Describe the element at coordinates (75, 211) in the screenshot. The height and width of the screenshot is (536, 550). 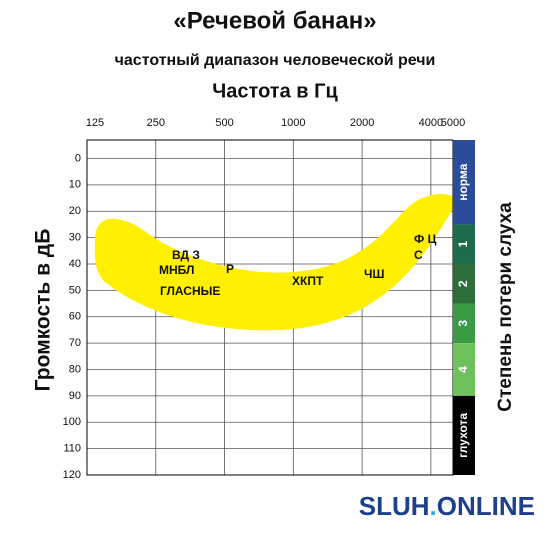
I see `y-tick-label: 20` at that location.